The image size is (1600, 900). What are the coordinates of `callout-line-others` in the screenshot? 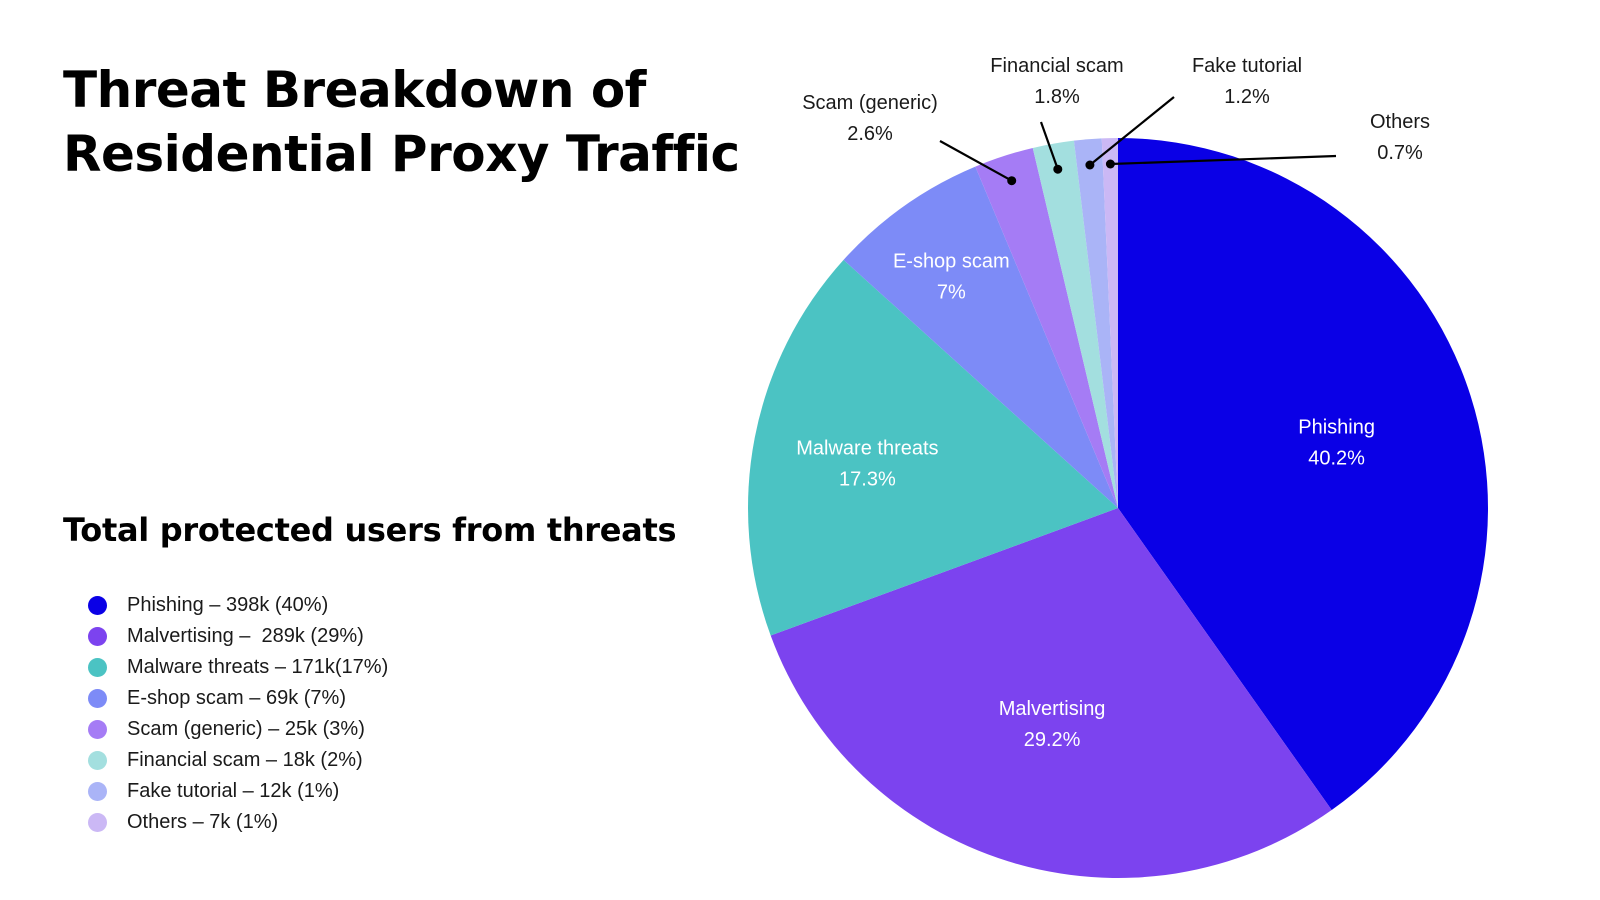 It's located at (1223, 160).